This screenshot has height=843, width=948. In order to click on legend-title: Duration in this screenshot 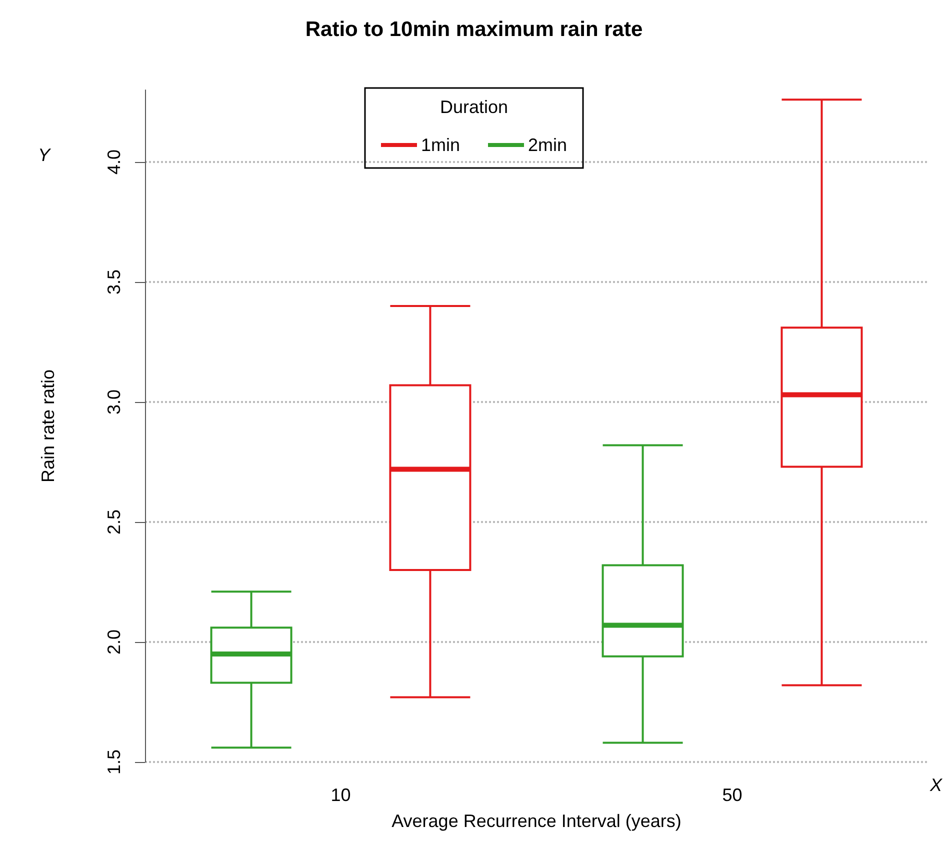, I will do `click(474, 107)`.